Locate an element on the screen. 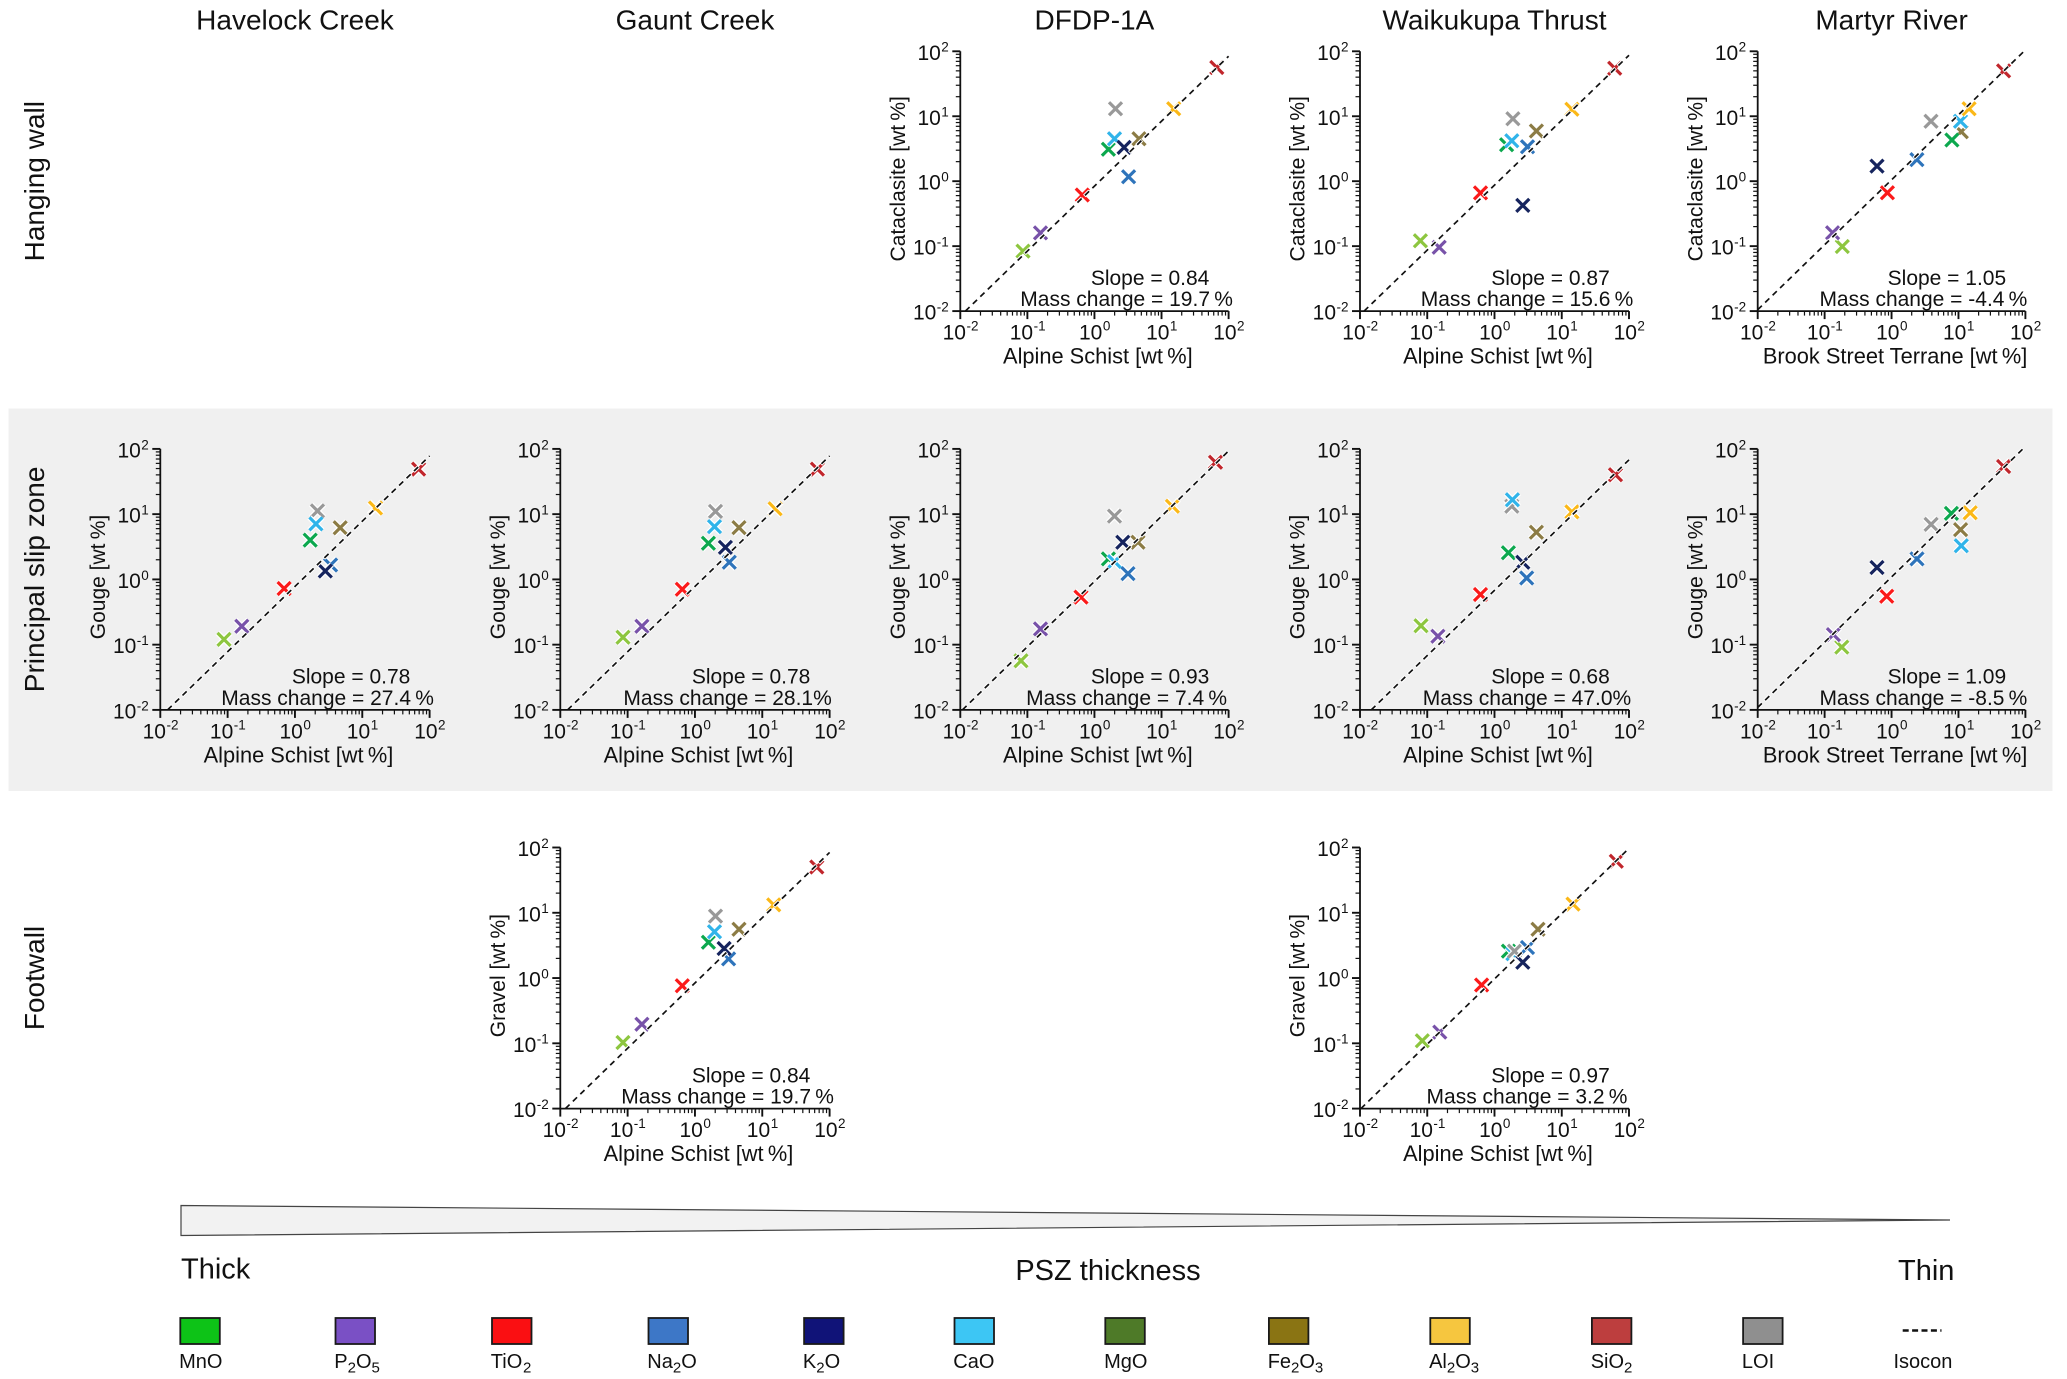  svg-text: Principal slip zone is located at coordinates (34, 580).